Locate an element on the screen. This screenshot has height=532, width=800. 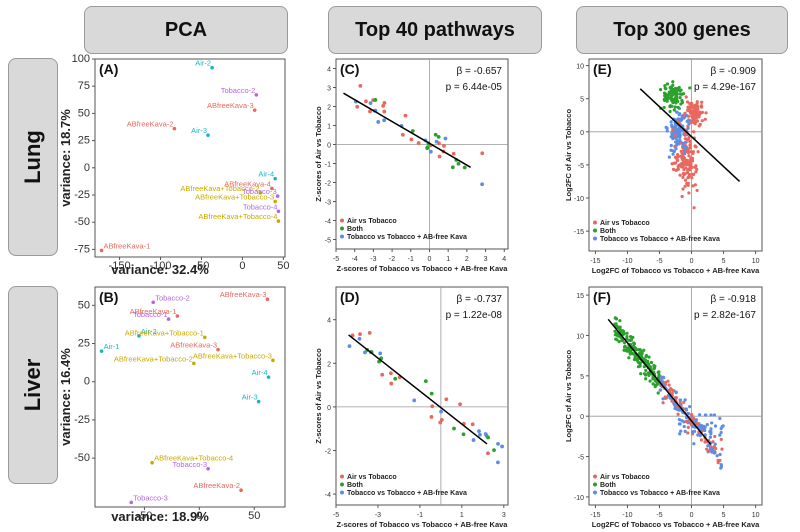
x-tick-label-E: -10 is located at coordinates (627, 261).